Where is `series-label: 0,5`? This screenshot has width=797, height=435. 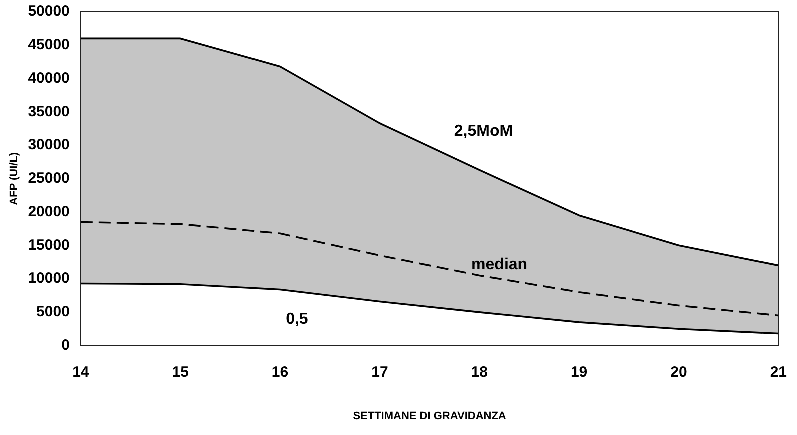 series-label: 0,5 is located at coordinates (297, 319).